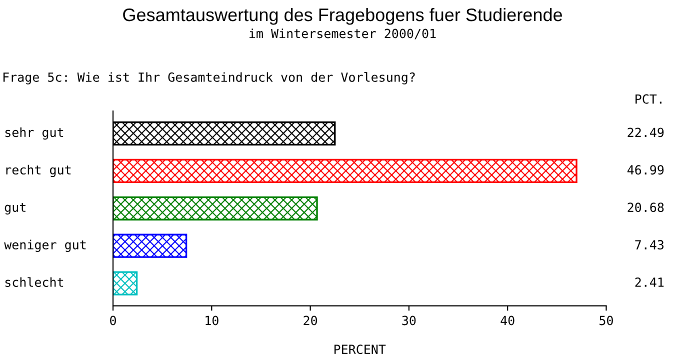  What do you see at coordinates (113, 321) in the screenshot?
I see `x-tick-label: 0` at bounding box center [113, 321].